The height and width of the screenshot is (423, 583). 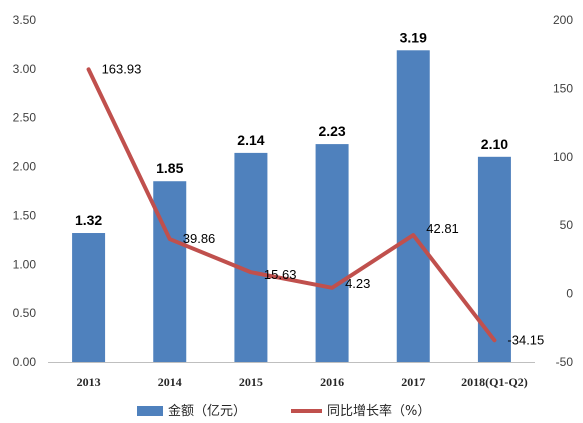 What do you see at coordinates (413, 382) in the screenshot?
I see `x-tick-label: 2017` at bounding box center [413, 382].